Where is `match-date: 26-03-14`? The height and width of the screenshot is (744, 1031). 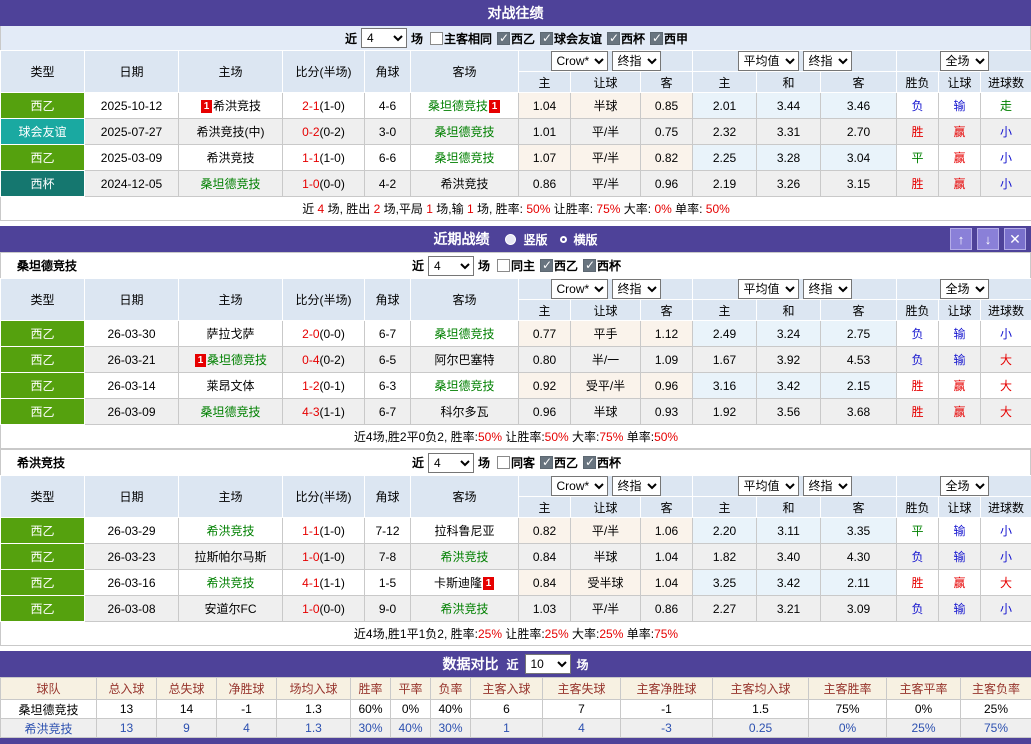
match-date: 26-03-14 is located at coordinates (132, 386).